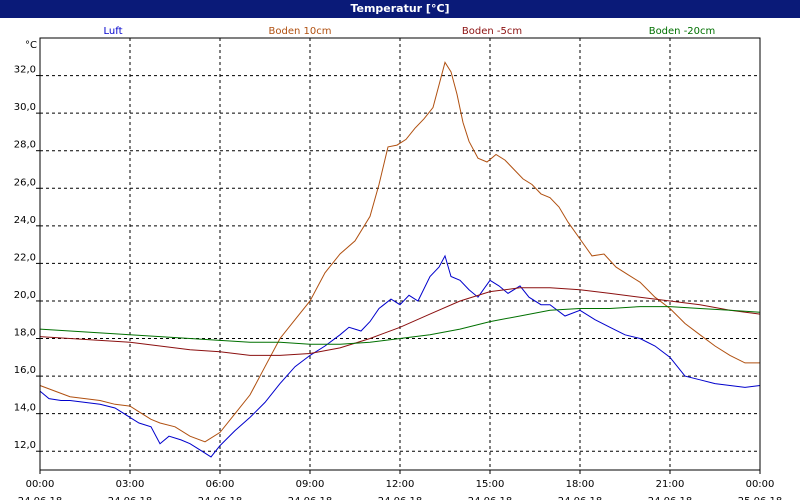 This screenshot has height=500, width=800. I want to click on legend-entry-0: Luft, so click(113, 31).